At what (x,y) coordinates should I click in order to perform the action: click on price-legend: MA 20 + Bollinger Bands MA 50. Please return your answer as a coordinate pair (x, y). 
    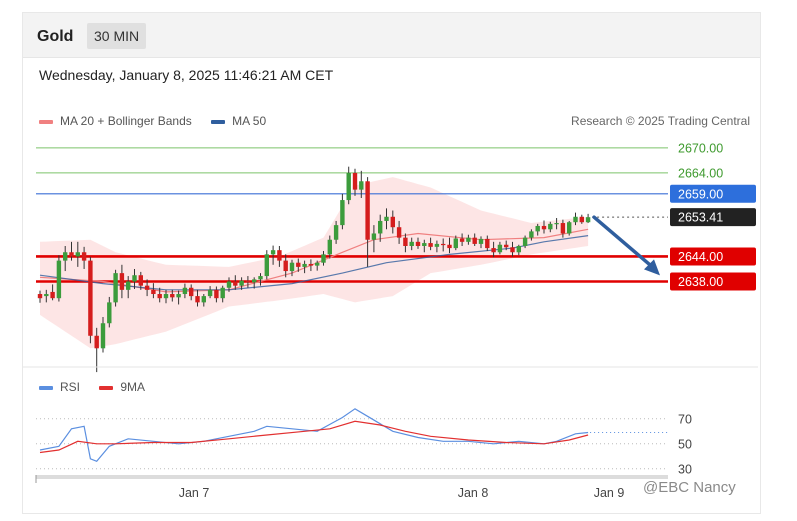
    Looking at the image, I should click on (160, 121).